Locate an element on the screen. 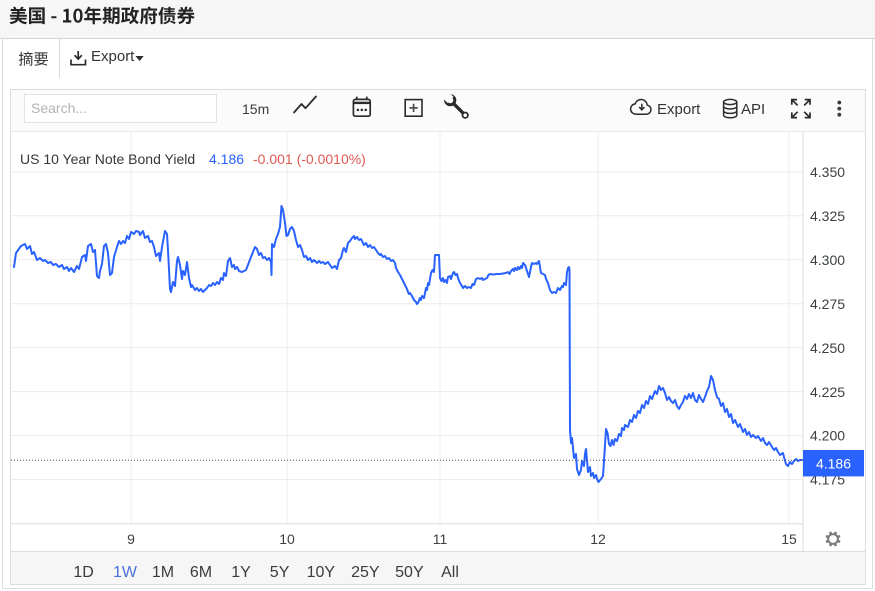  svg-text: 10 is located at coordinates (287, 539).